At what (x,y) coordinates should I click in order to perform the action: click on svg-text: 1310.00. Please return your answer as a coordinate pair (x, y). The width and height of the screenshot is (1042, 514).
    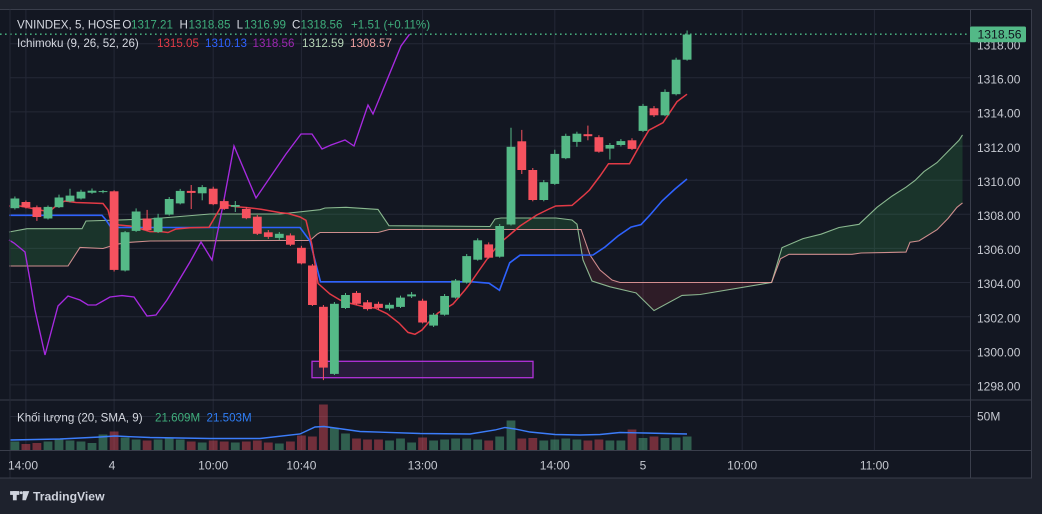
    Looking at the image, I should click on (999, 182).